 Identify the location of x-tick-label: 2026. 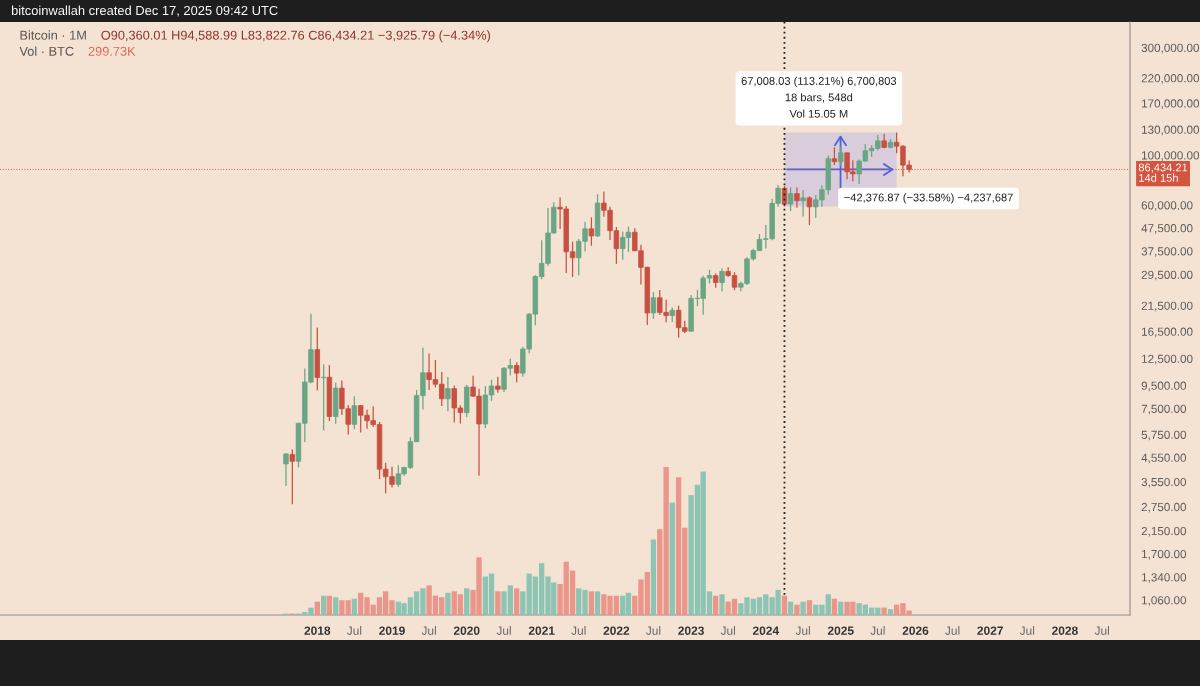
(915, 630).